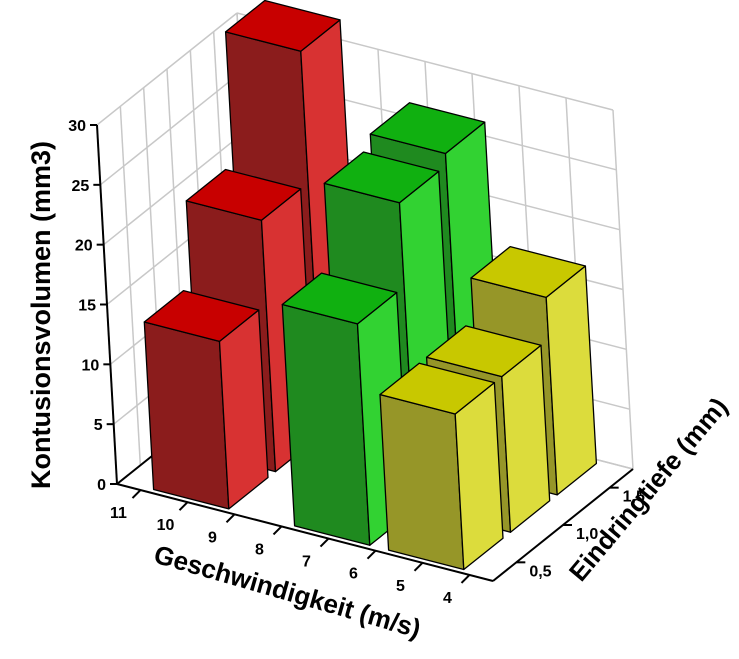 The width and height of the screenshot is (739, 659). Describe the element at coordinates (259, 549) in the screenshot. I see `x-tick-label: 8` at that location.